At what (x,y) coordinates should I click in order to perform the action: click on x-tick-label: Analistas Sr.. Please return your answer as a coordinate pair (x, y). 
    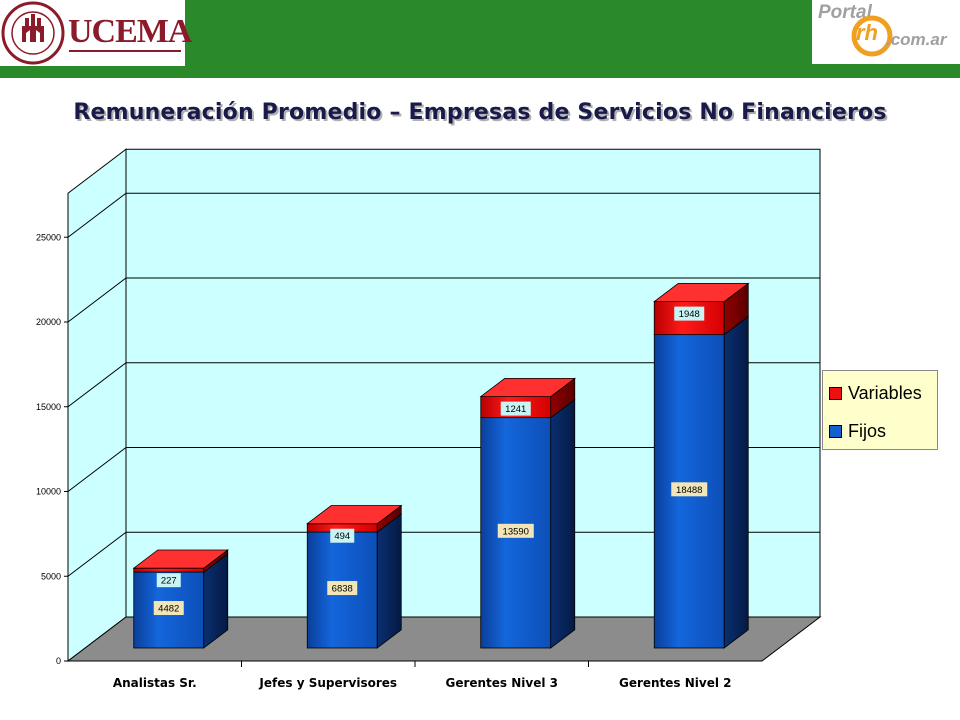
    Looking at the image, I should click on (155, 683).